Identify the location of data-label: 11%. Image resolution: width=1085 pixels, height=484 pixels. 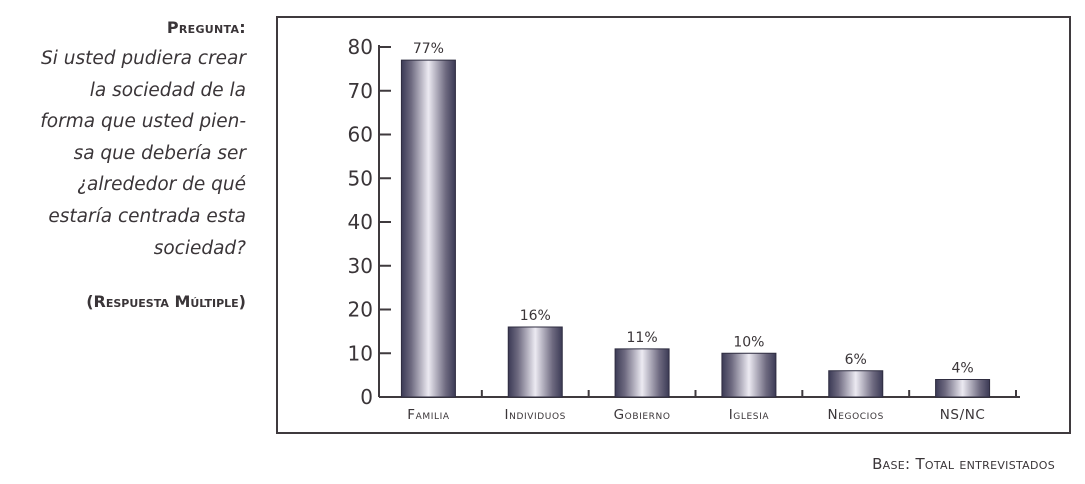
(642, 338).